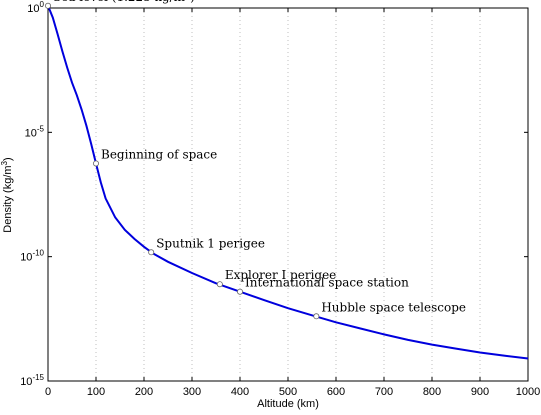 The height and width of the screenshot is (415, 541). I want to click on x-tick-labels: 0 100 200 300 400 500 600 700 800 900 1000, so click(292, 392).